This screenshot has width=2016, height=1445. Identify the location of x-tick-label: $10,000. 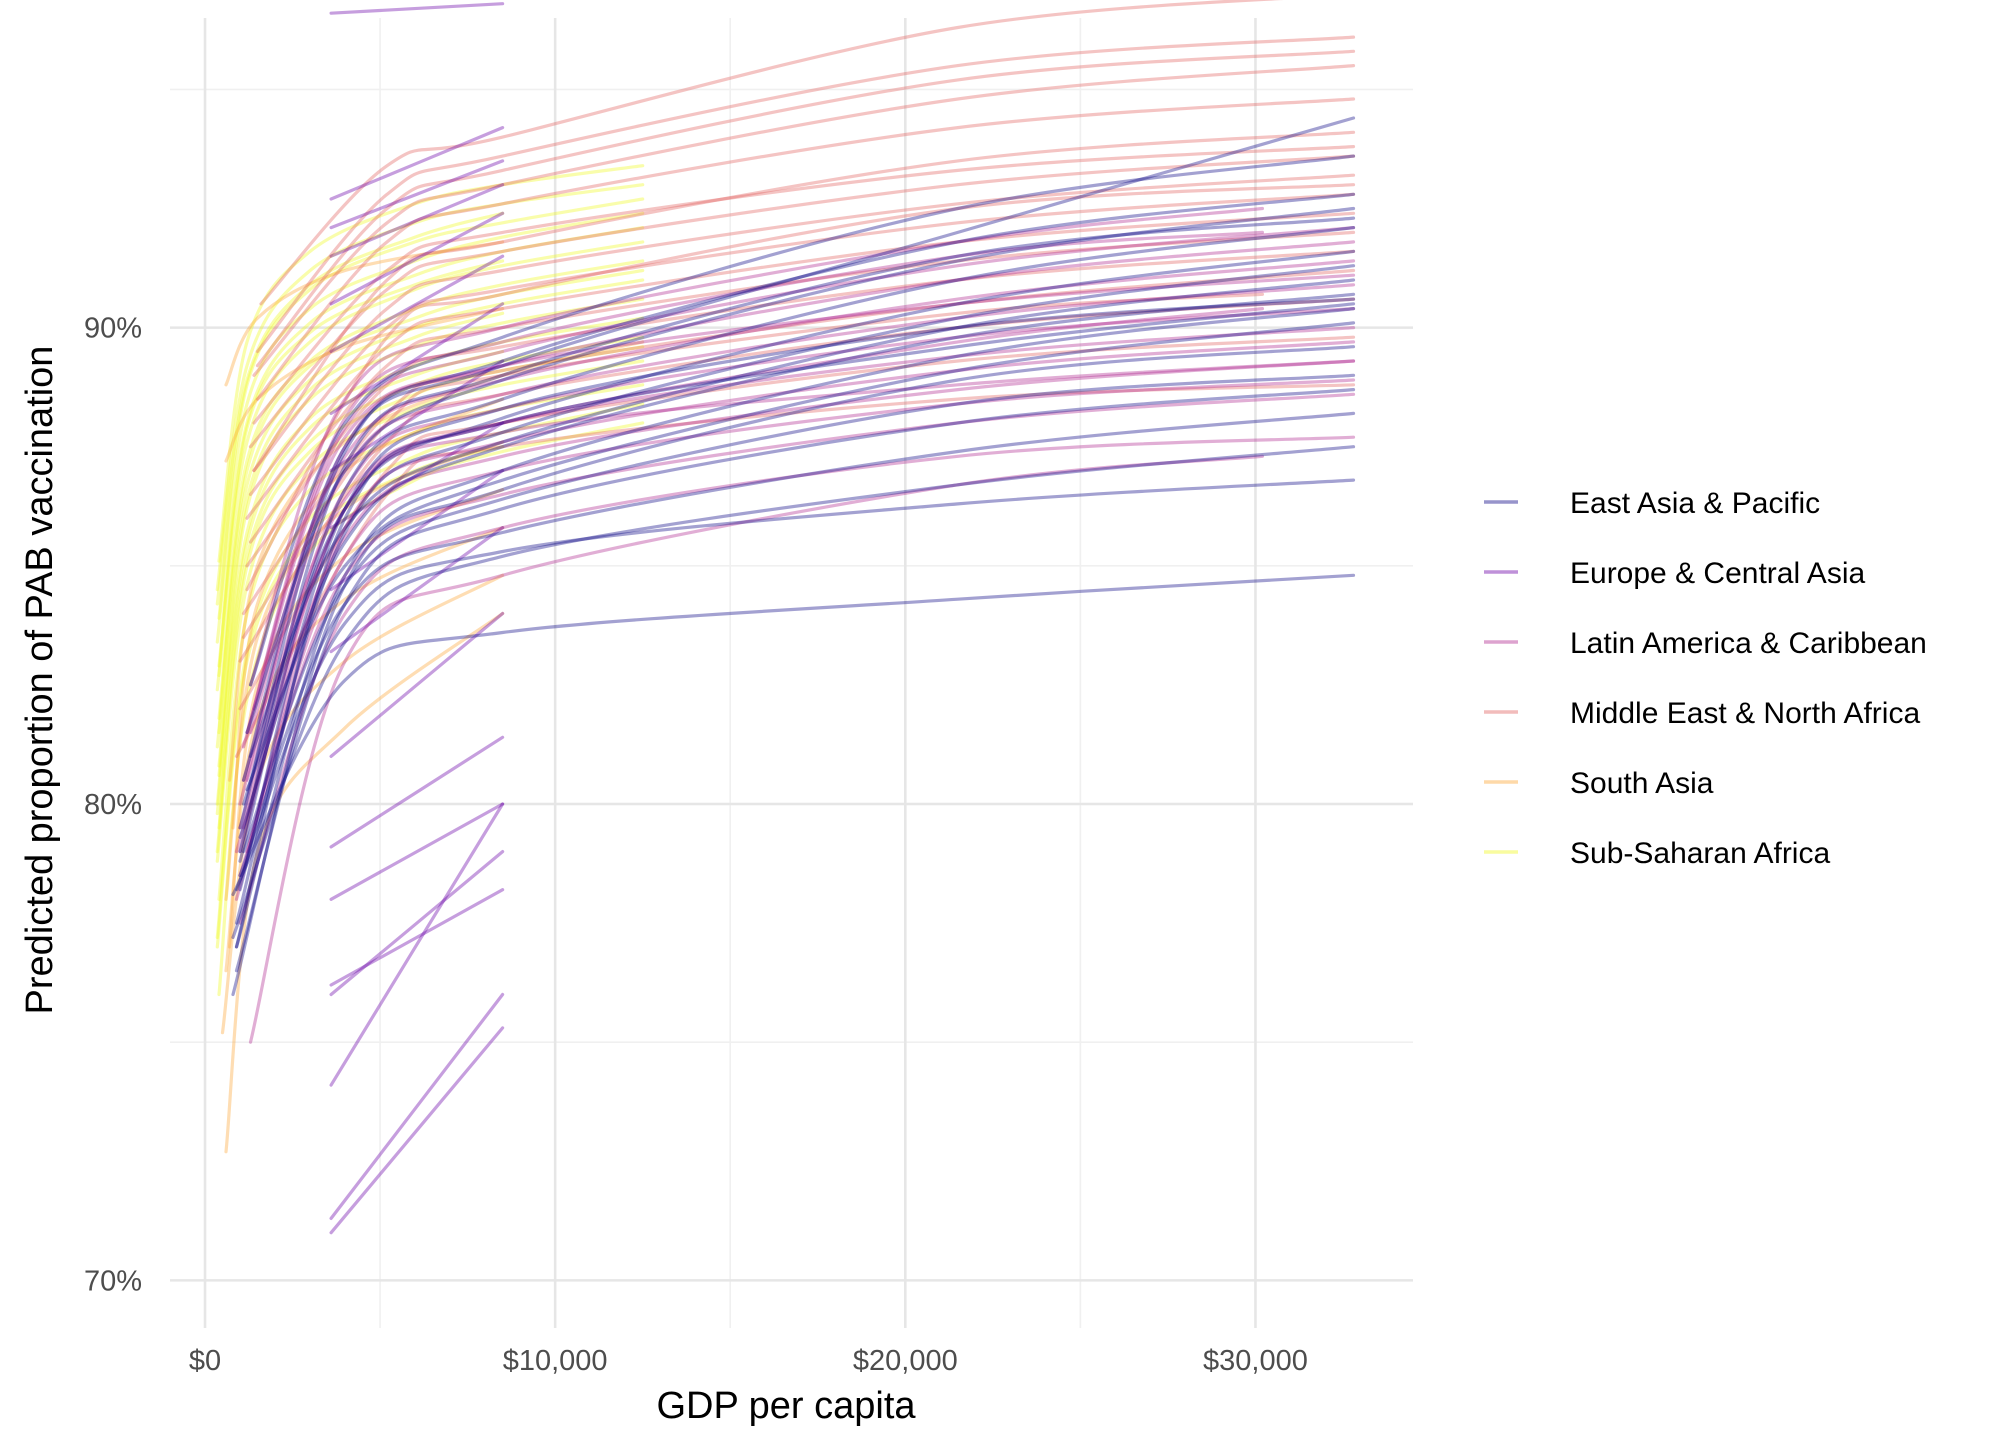
(555, 1361).